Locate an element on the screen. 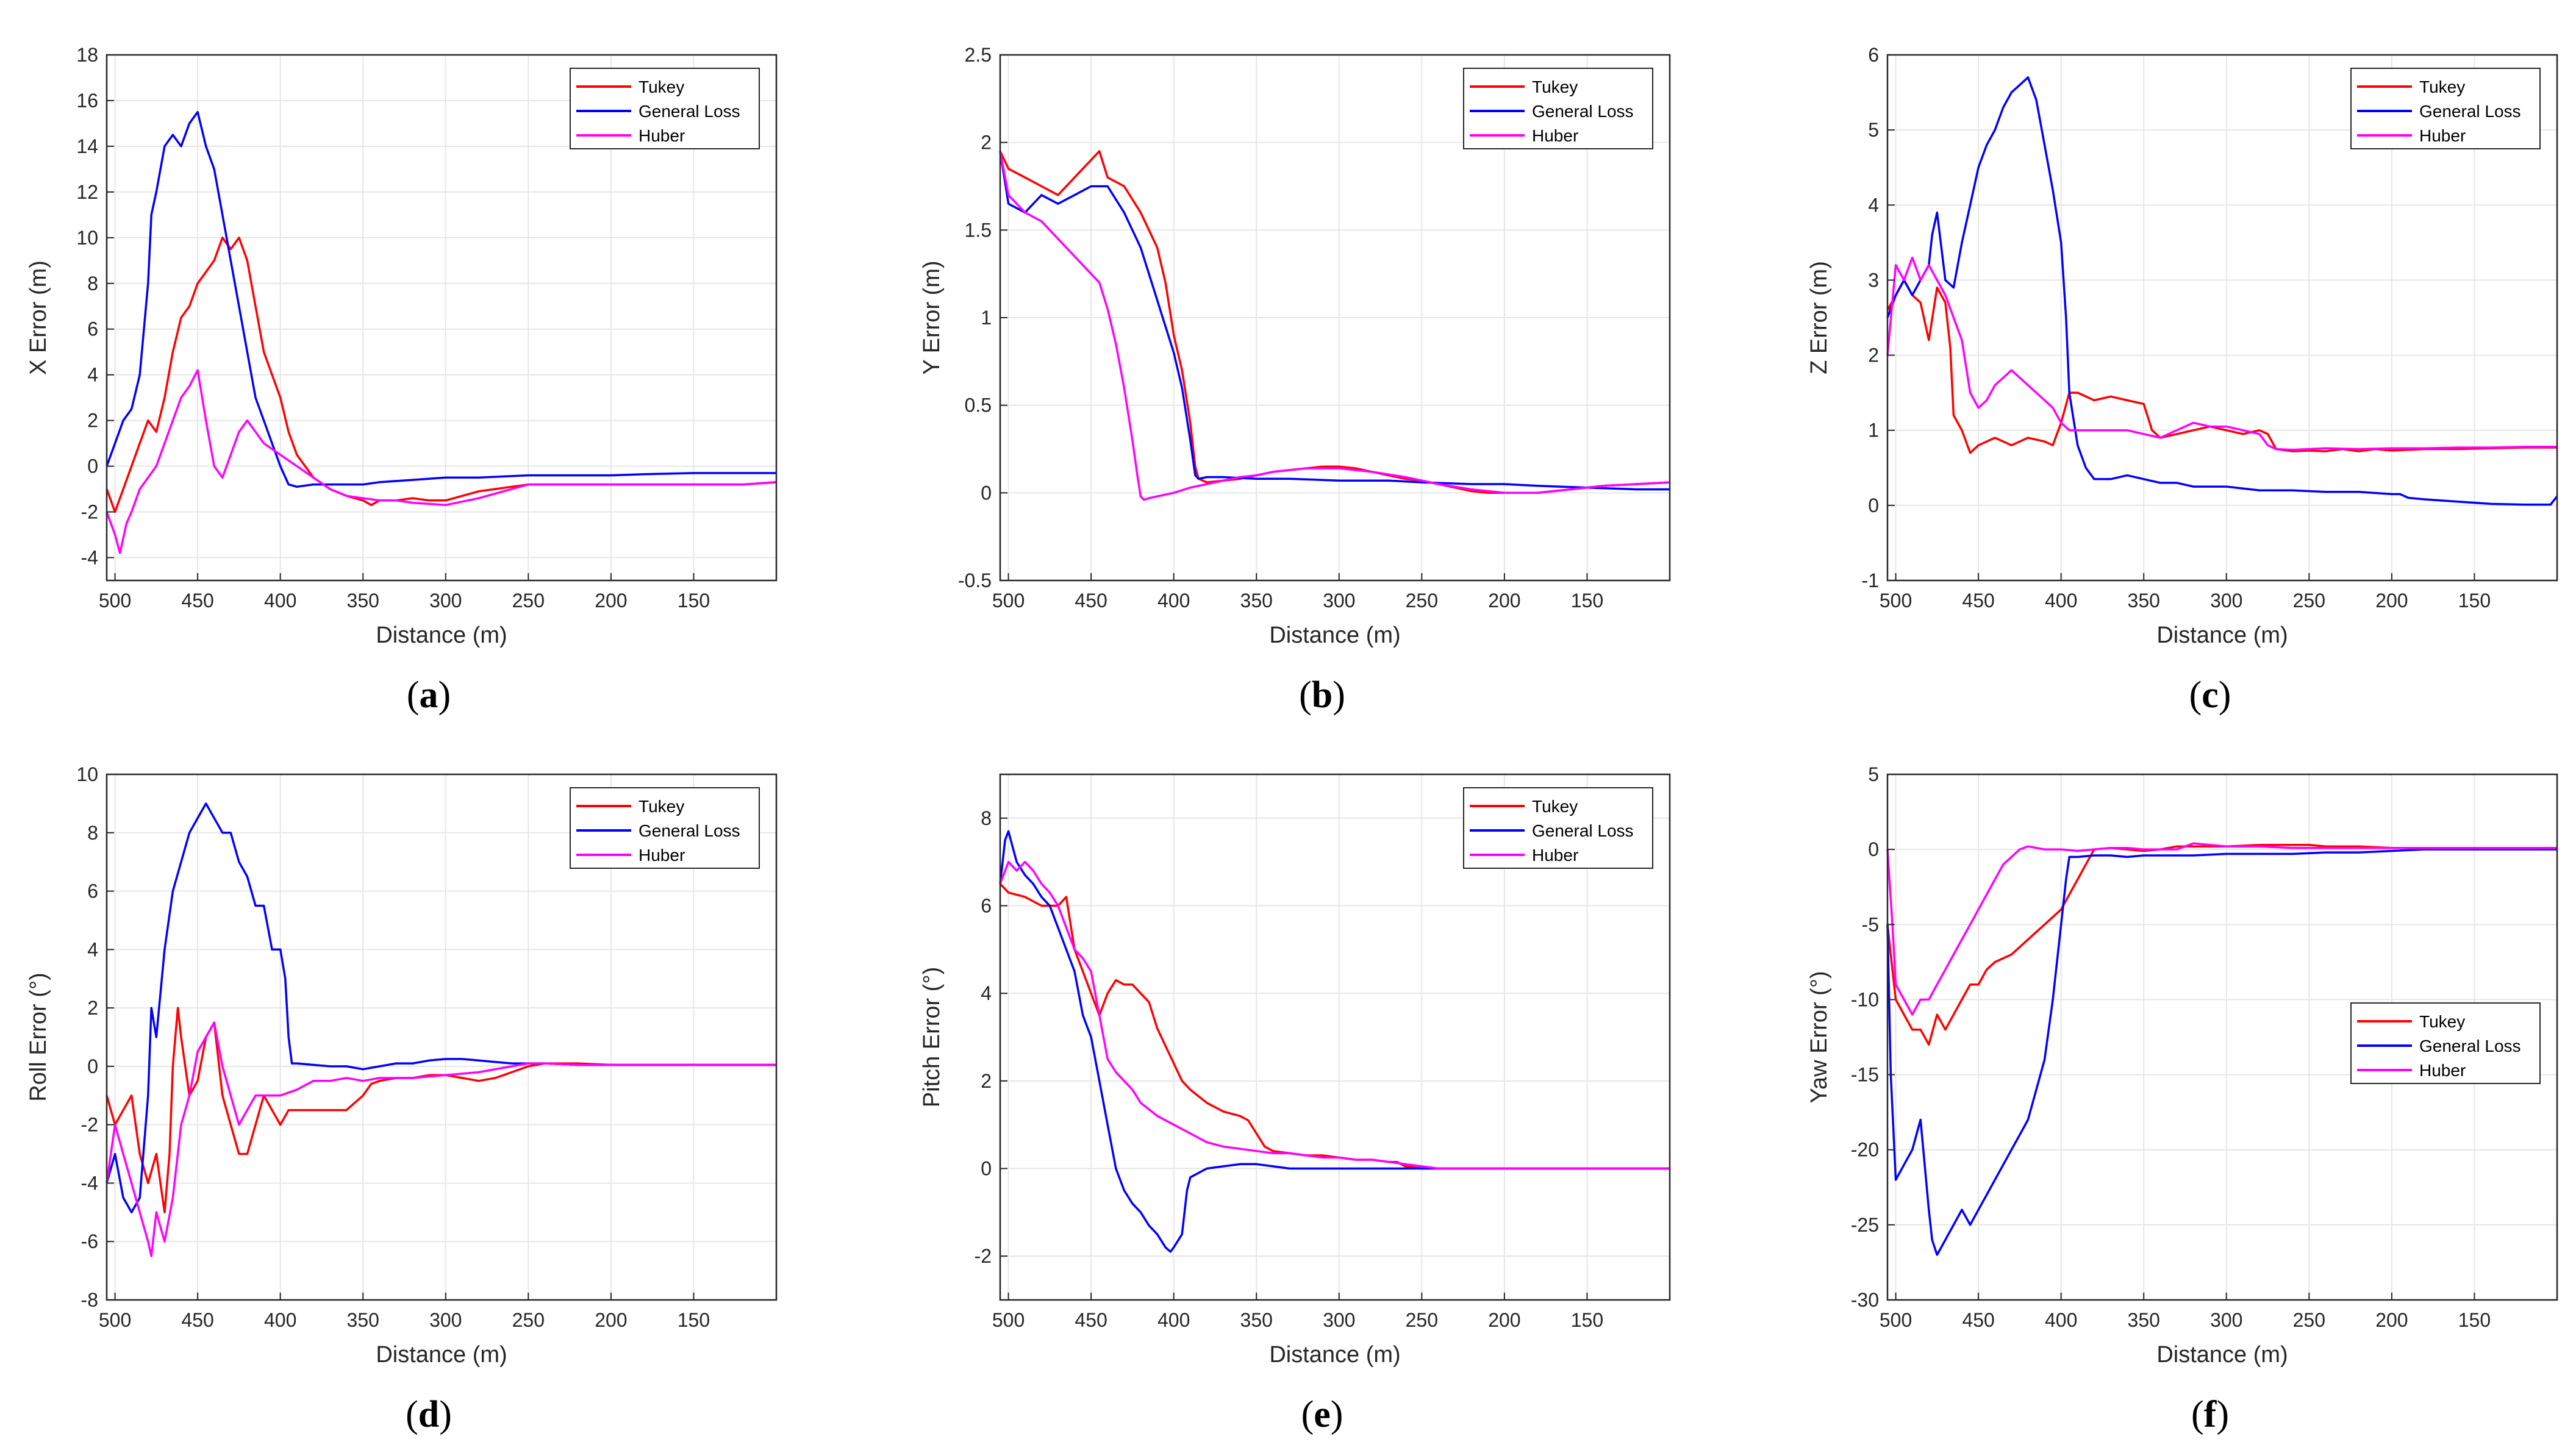 The width and height of the screenshot is (2576, 1456). ticks: 500 450 400 350 300 250 200 150 -2 0 2 4 6 8 is located at coordinates (1290, 1069).